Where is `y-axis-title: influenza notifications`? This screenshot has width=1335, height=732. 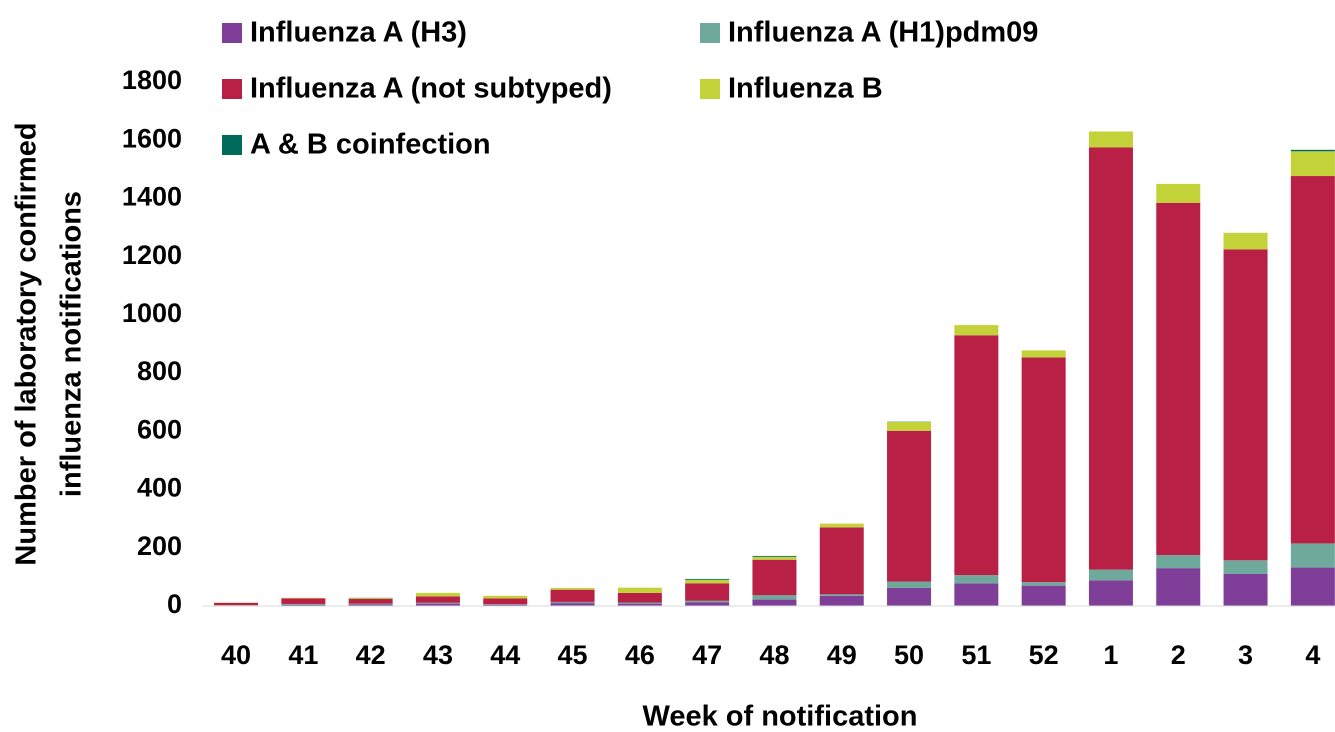
y-axis-title: influenza notifications is located at coordinates (72, 344).